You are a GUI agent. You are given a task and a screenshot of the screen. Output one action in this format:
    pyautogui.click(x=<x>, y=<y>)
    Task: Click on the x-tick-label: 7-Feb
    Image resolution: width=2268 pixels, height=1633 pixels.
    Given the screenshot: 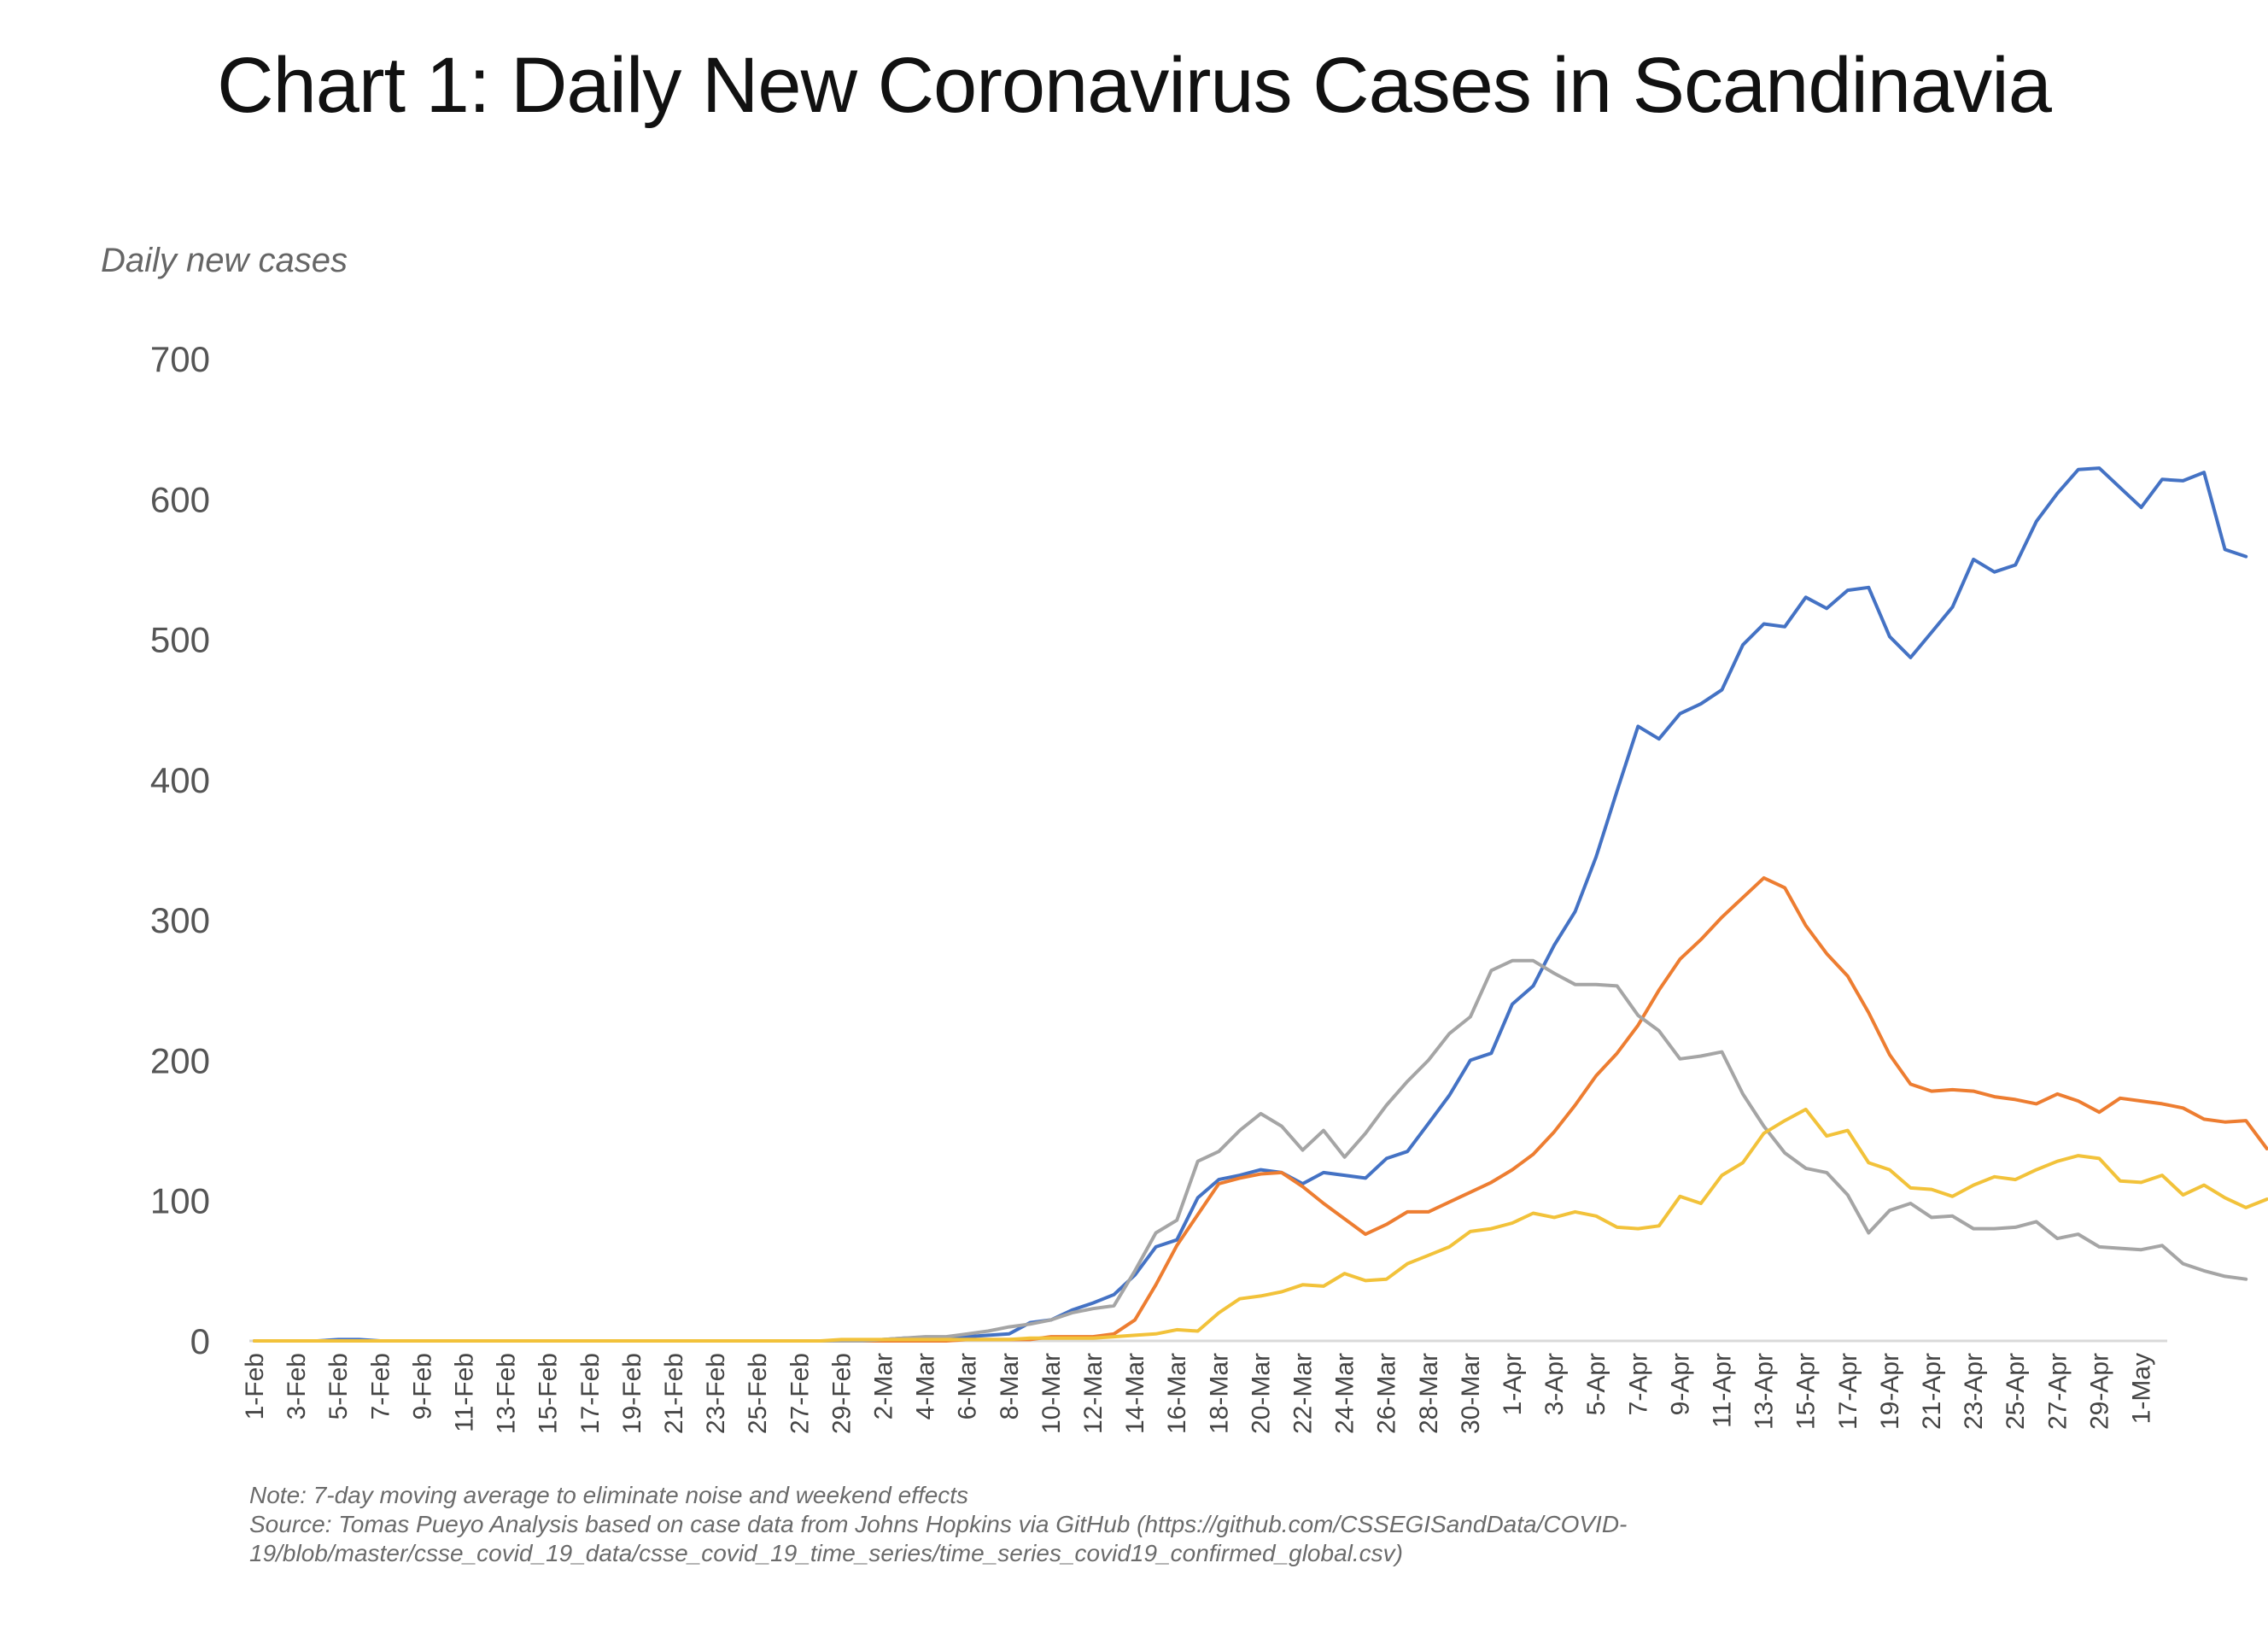 What is the action you would take?
    pyautogui.click(x=380, y=1386)
    